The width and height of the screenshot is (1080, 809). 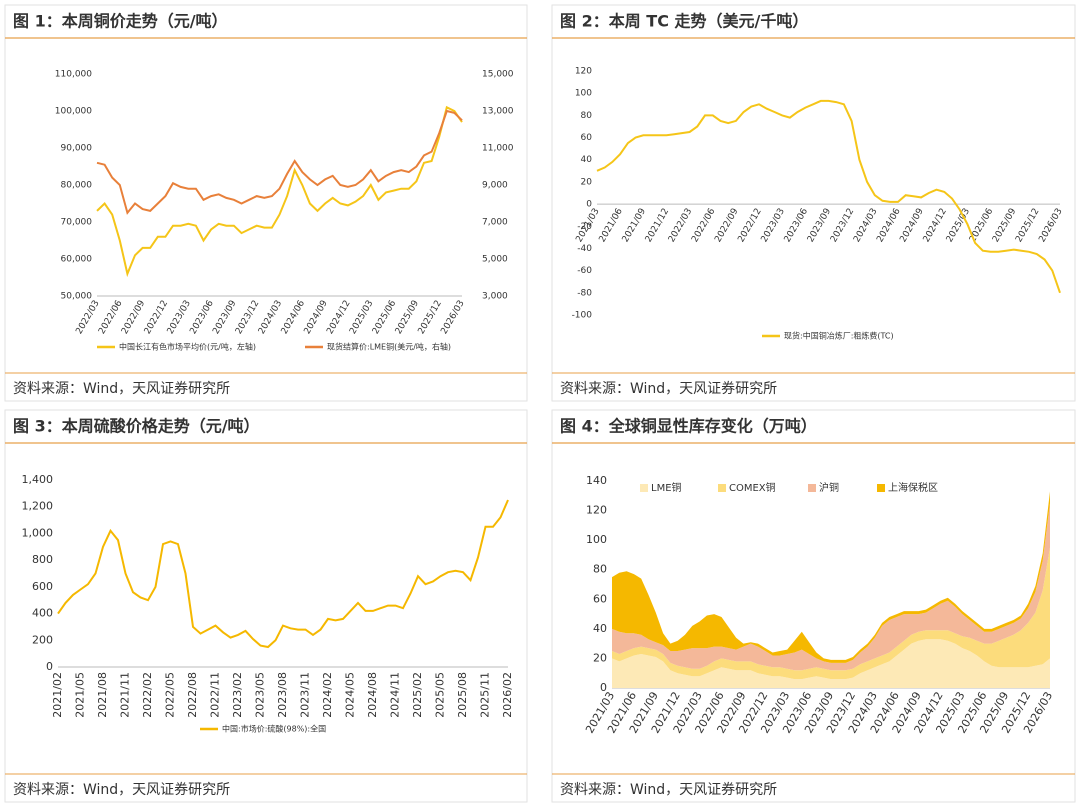 I want to click on x-tick-label: 2021/05, so click(x=80, y=695).